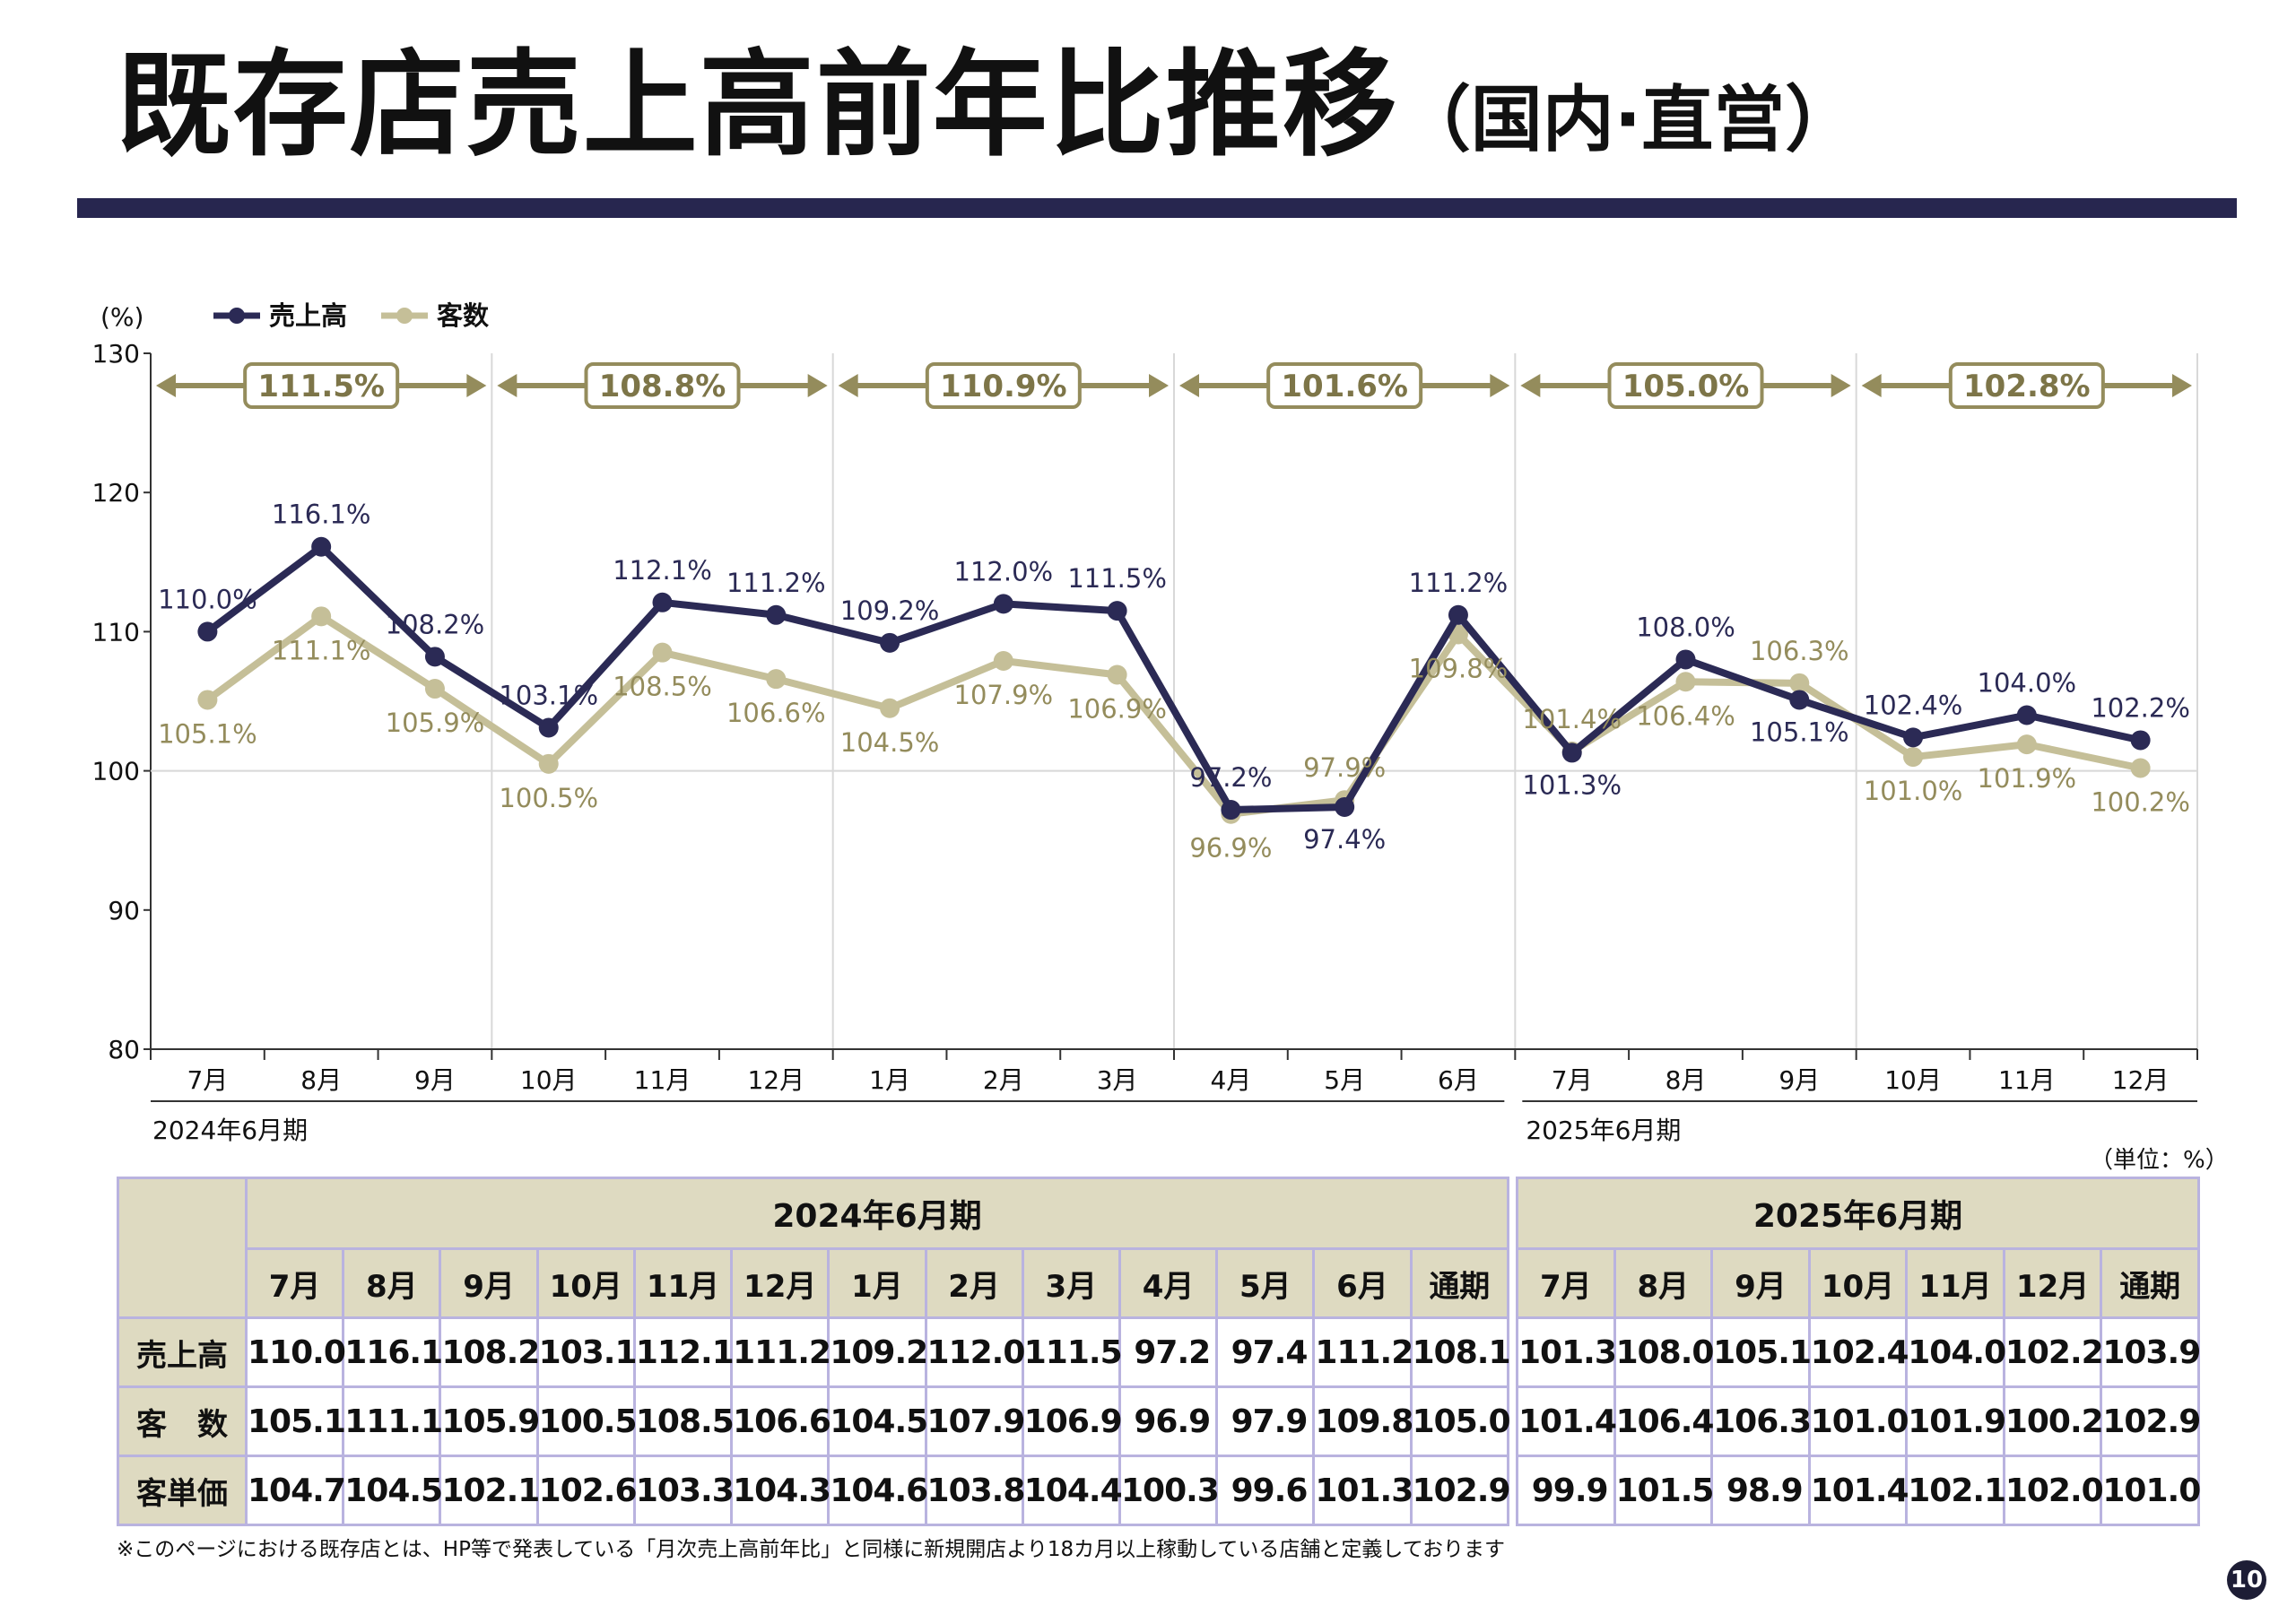  What do you see at coordinates (974, 1352) in the screenshot?
I see `table-cell: 112.0` at bounding box center [974, 1352].